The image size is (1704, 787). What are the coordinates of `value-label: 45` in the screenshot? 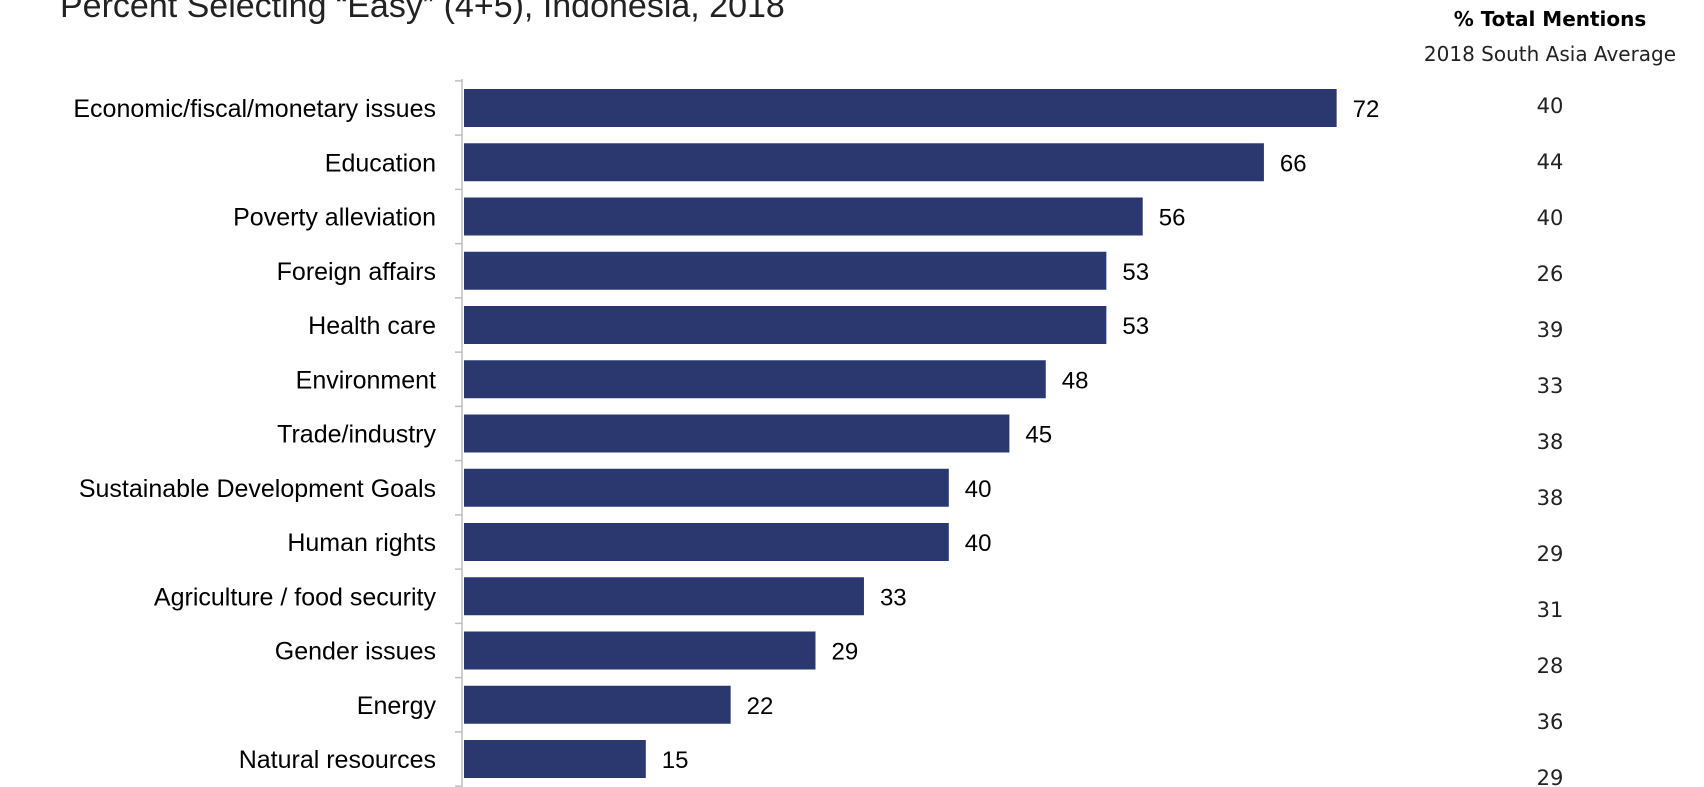 It's located at (1038, 435).